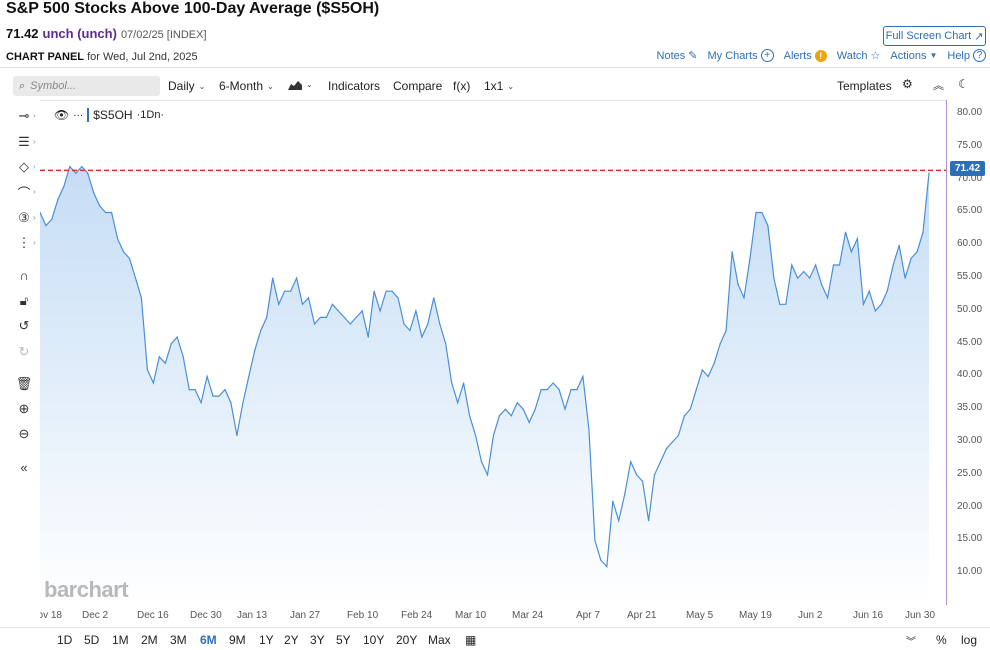 The image size is (990, 650). What do you see at coordinates (150, 115) in the screenshot?
I see `legend-interval: ·1Dn·` at bounding box center [150, 115].